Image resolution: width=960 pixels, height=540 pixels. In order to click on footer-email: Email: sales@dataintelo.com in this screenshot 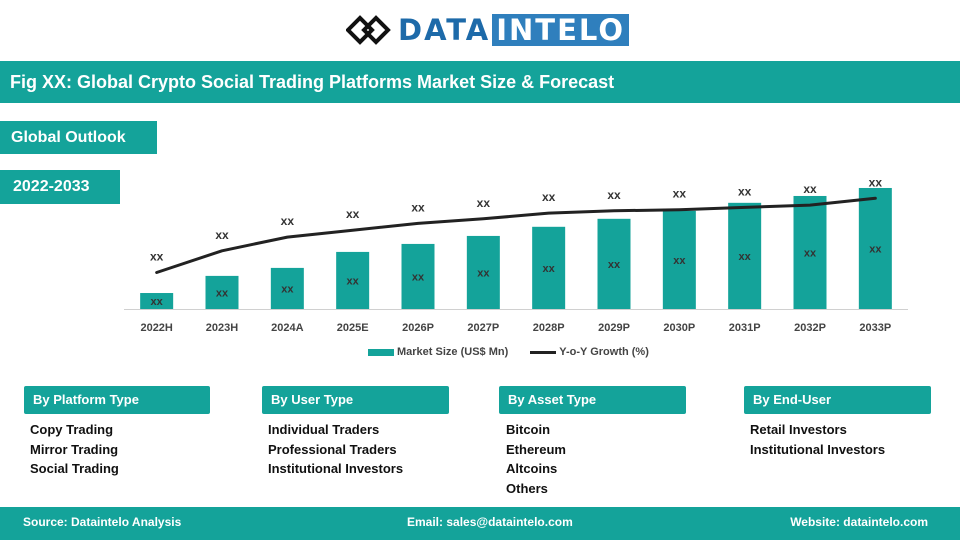, I will do `click(490, 522)`.